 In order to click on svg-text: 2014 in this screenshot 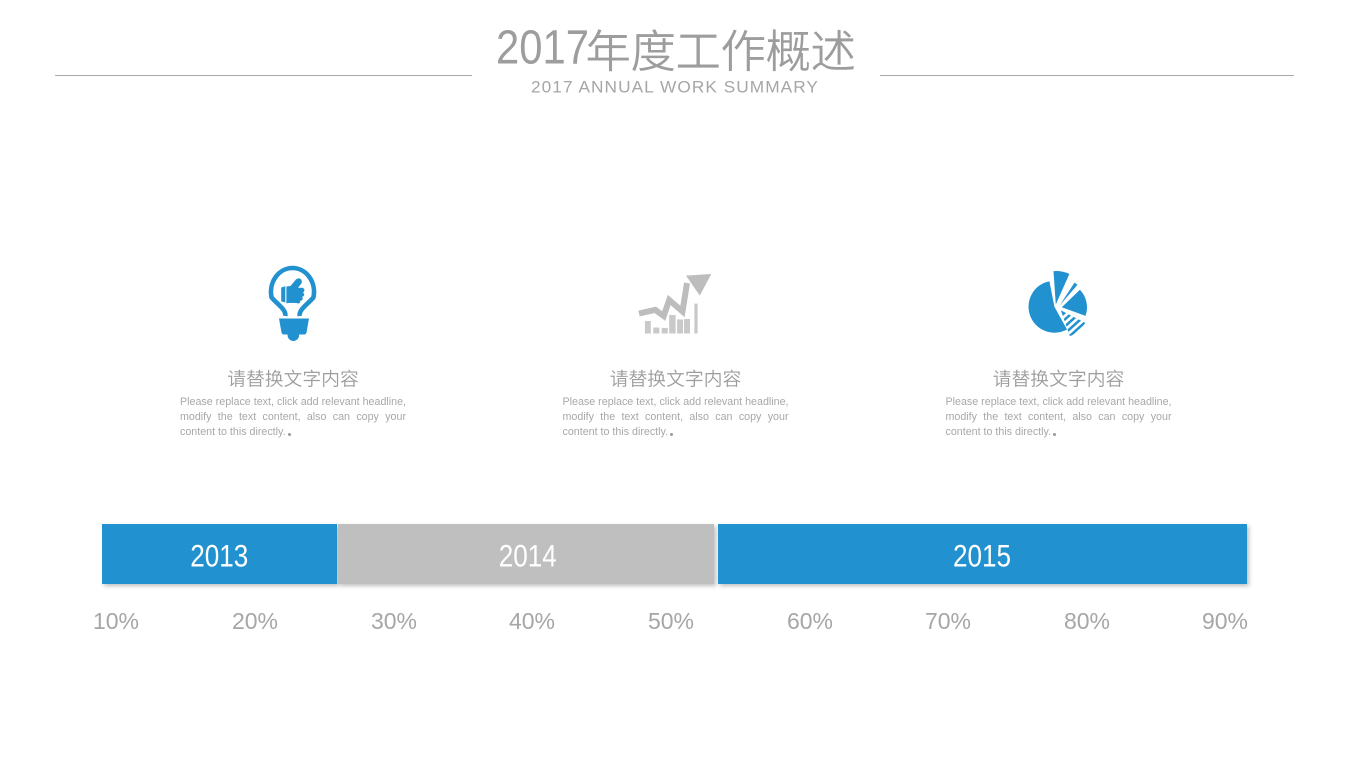, I will do `click(528, 556)`.